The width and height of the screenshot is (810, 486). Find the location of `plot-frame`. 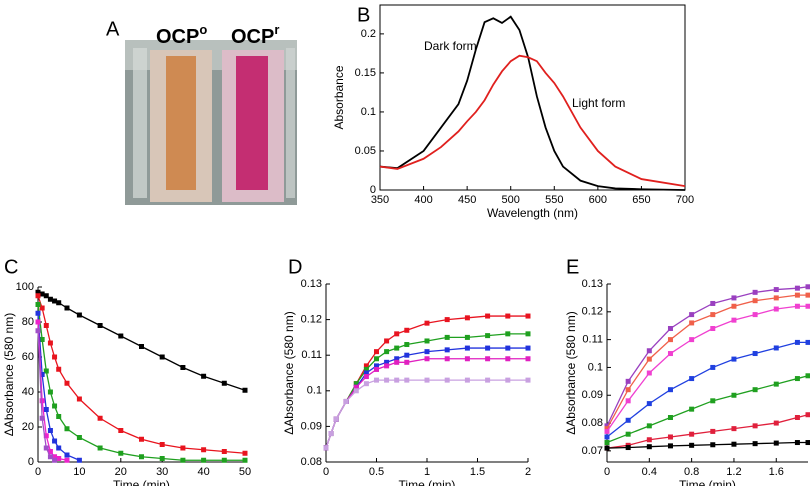

plot-frame is located at coordinates (532, 97).